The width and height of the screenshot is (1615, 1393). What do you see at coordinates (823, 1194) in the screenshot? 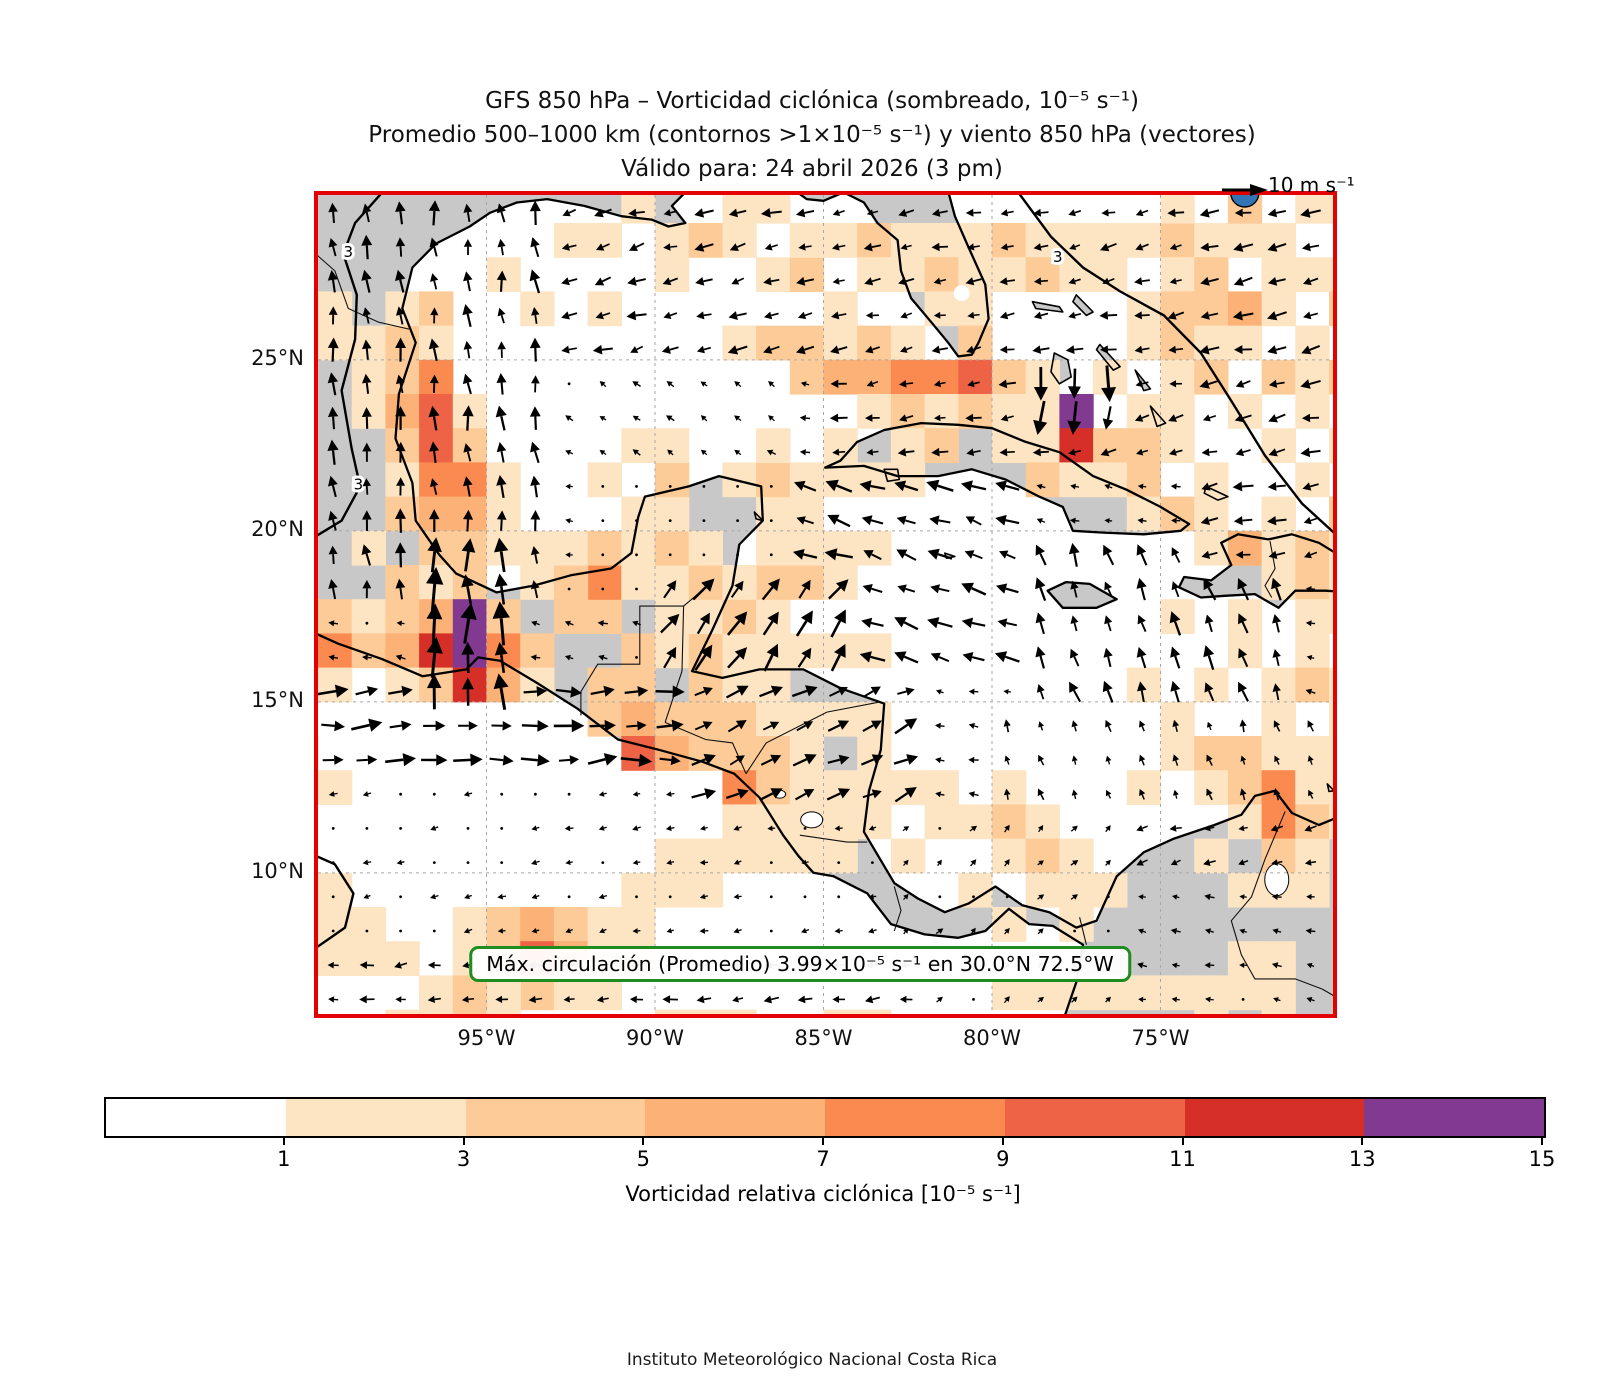
I see `colorbar-label: Vorticidad relativa ciclónica [10⁻⁵ s⁻¹]` at bounding box center [823, 1194].